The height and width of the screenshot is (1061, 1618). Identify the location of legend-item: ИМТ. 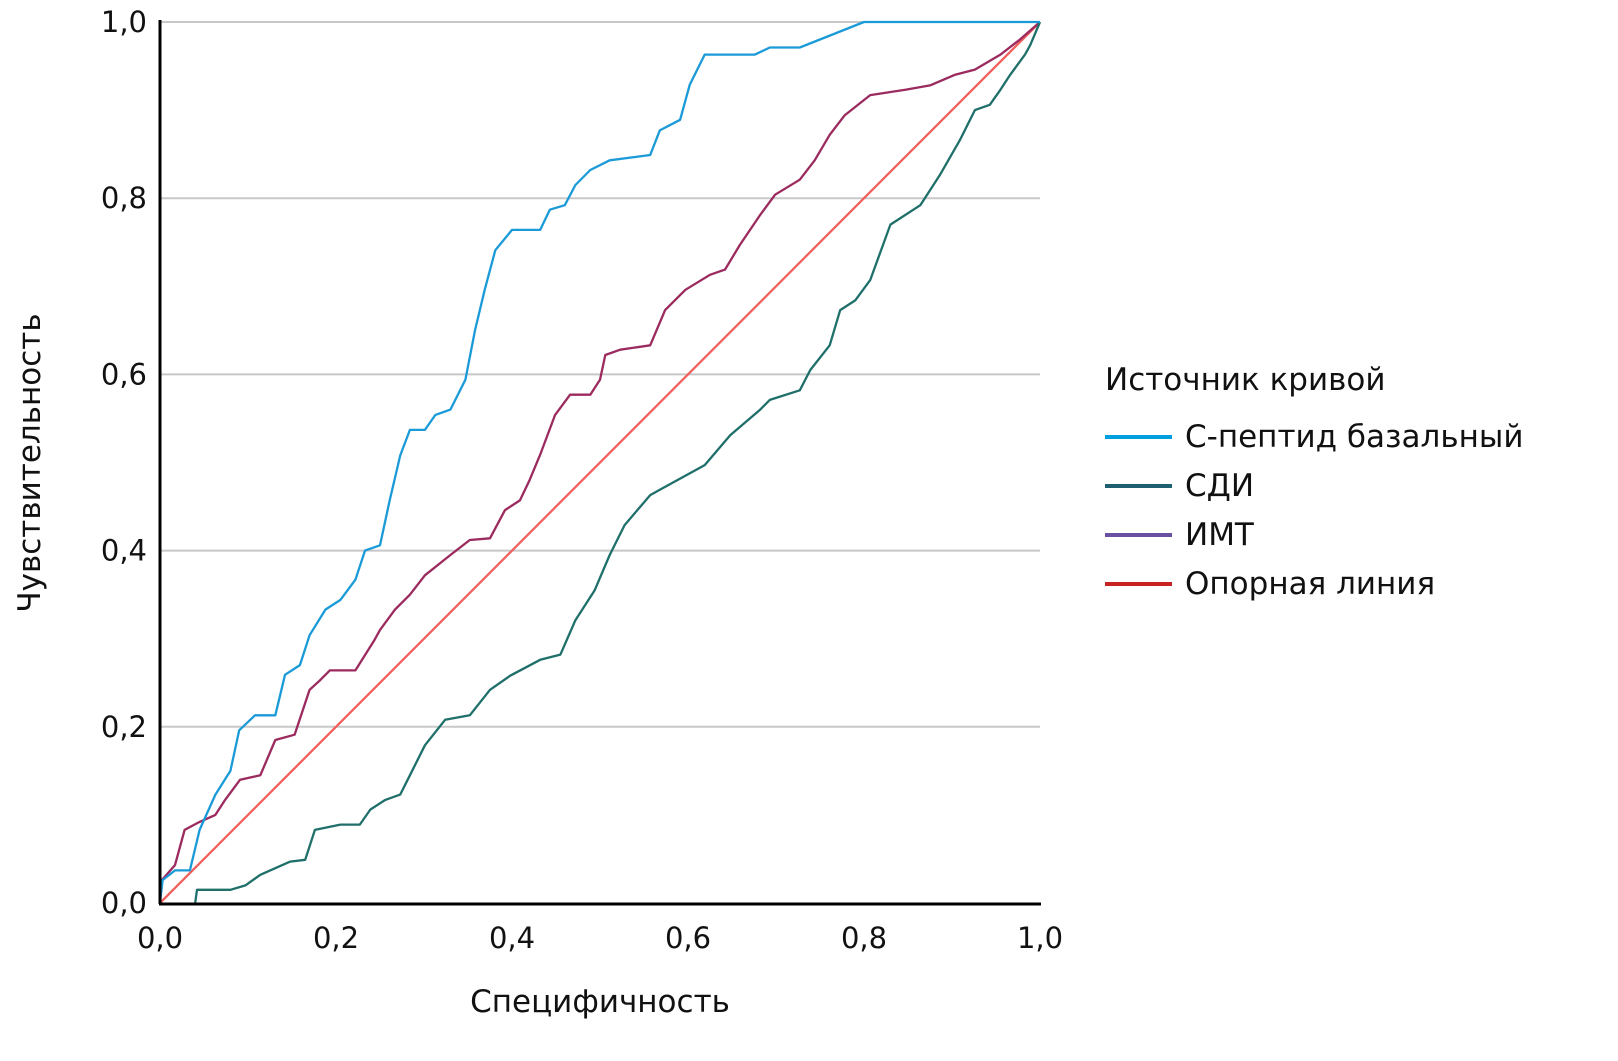
(1314, 534).